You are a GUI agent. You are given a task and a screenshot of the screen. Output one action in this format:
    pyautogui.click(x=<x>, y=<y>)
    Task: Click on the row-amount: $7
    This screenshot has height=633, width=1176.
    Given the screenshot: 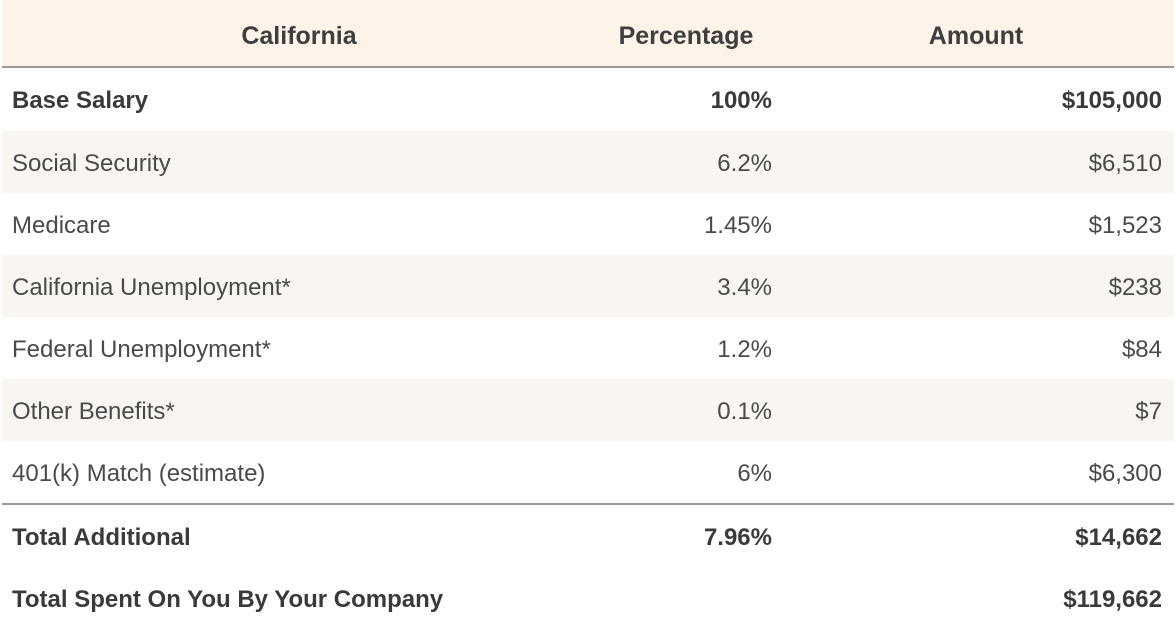 What is the action you would take?
    pyautogui.click(x=1148, y=411)
    